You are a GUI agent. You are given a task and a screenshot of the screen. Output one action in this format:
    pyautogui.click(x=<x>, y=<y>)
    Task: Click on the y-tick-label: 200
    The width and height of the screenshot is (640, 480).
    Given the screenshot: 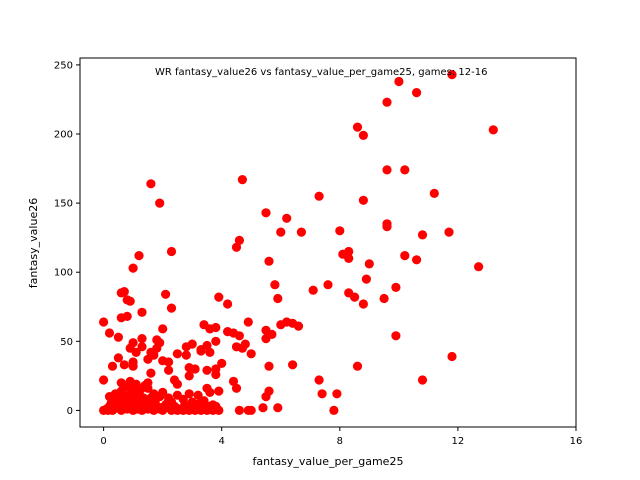 What is the action you would take?
    pyautogui.click(x=63, y=135)
    